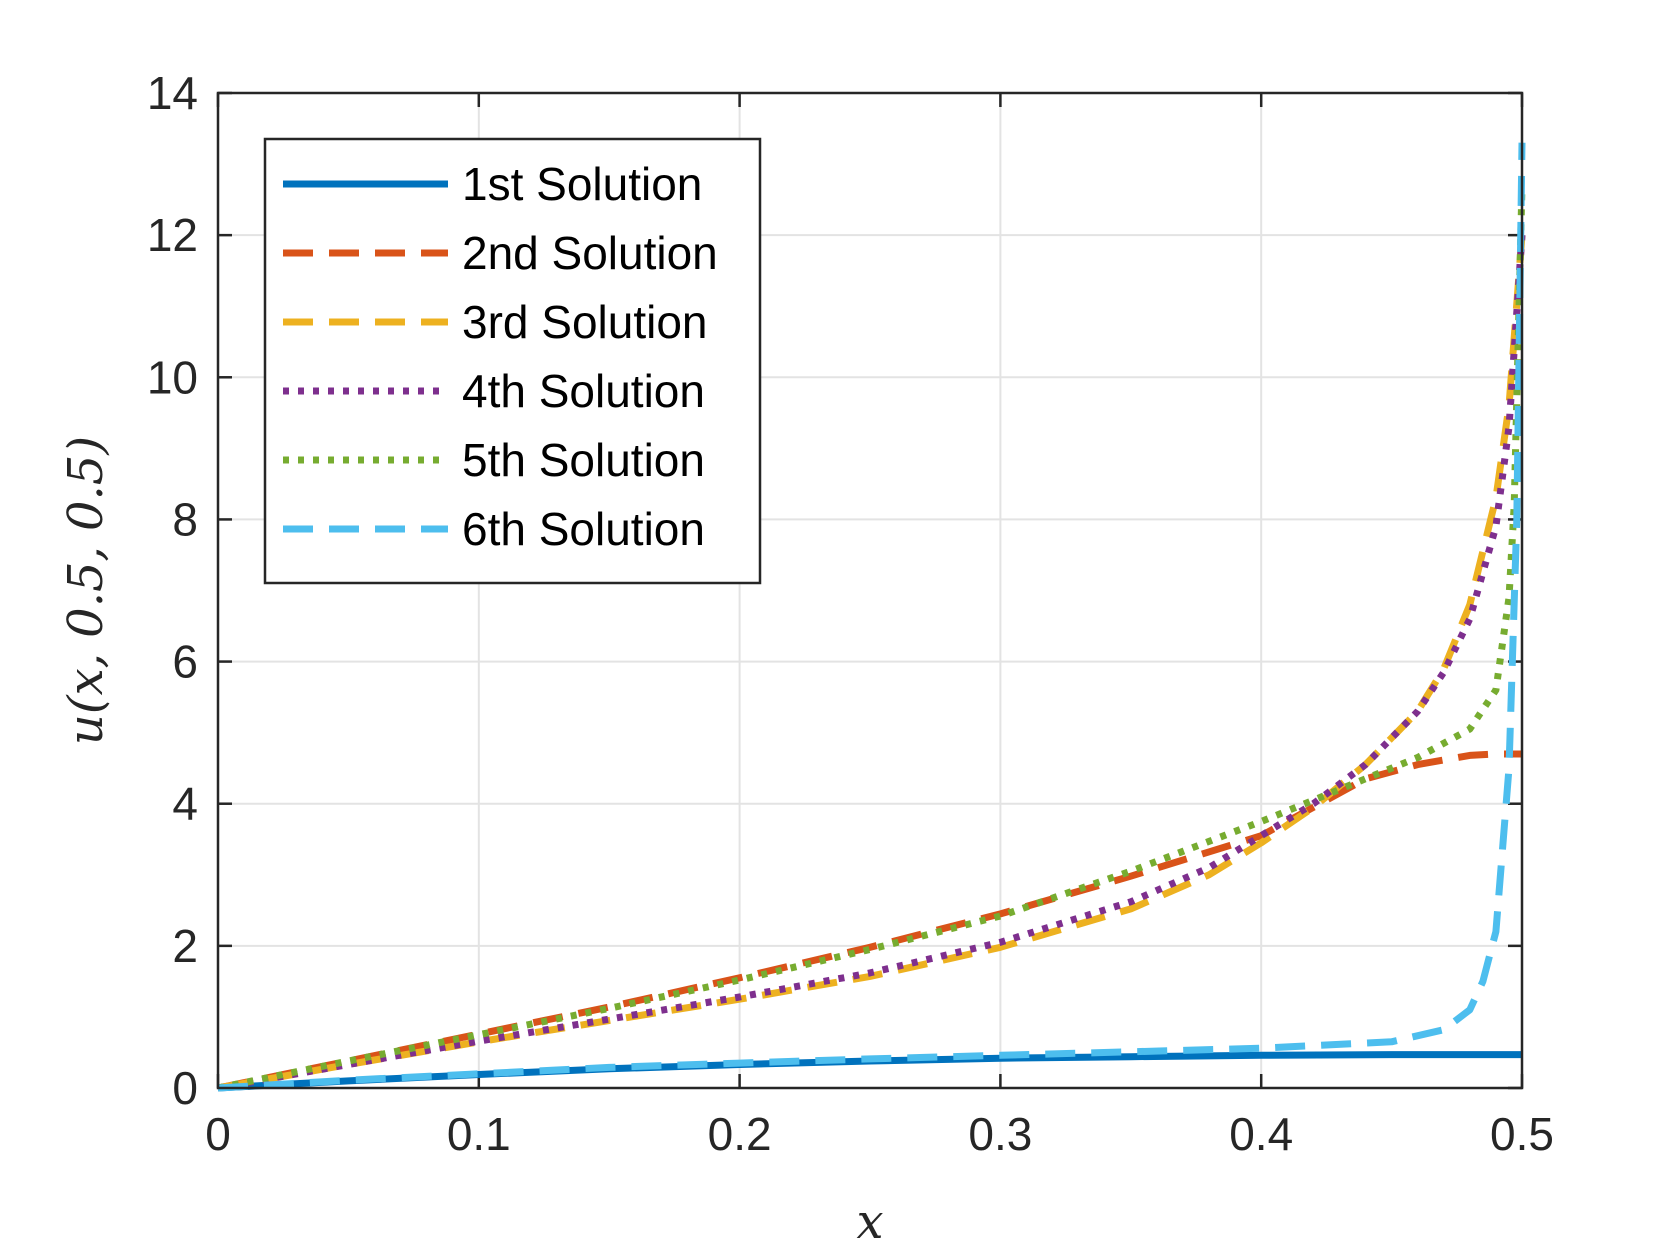 Image resolution: width=1661 pixels, height=1246 pixels. Describe the element at coordinates (583, 460) in the screenshot. I see `legend-label-5: 5th Solution` at that location.